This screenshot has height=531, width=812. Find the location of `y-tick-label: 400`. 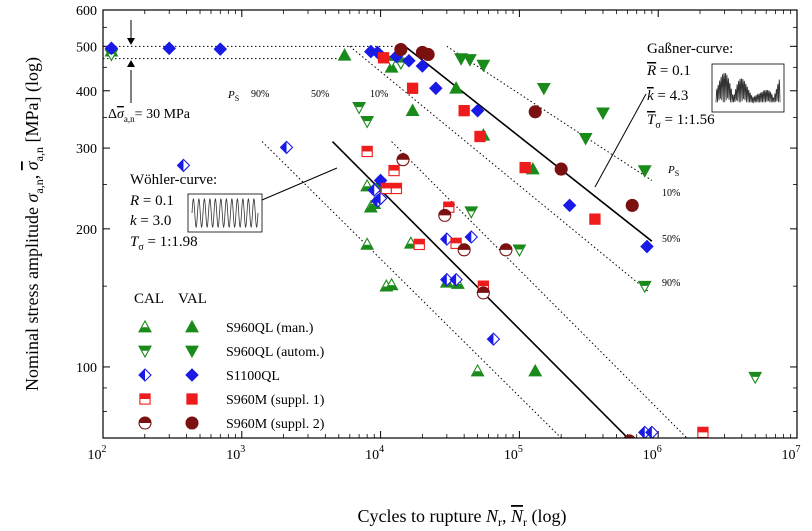

y-tick-label: 400 is located at coordinates (86, 92).